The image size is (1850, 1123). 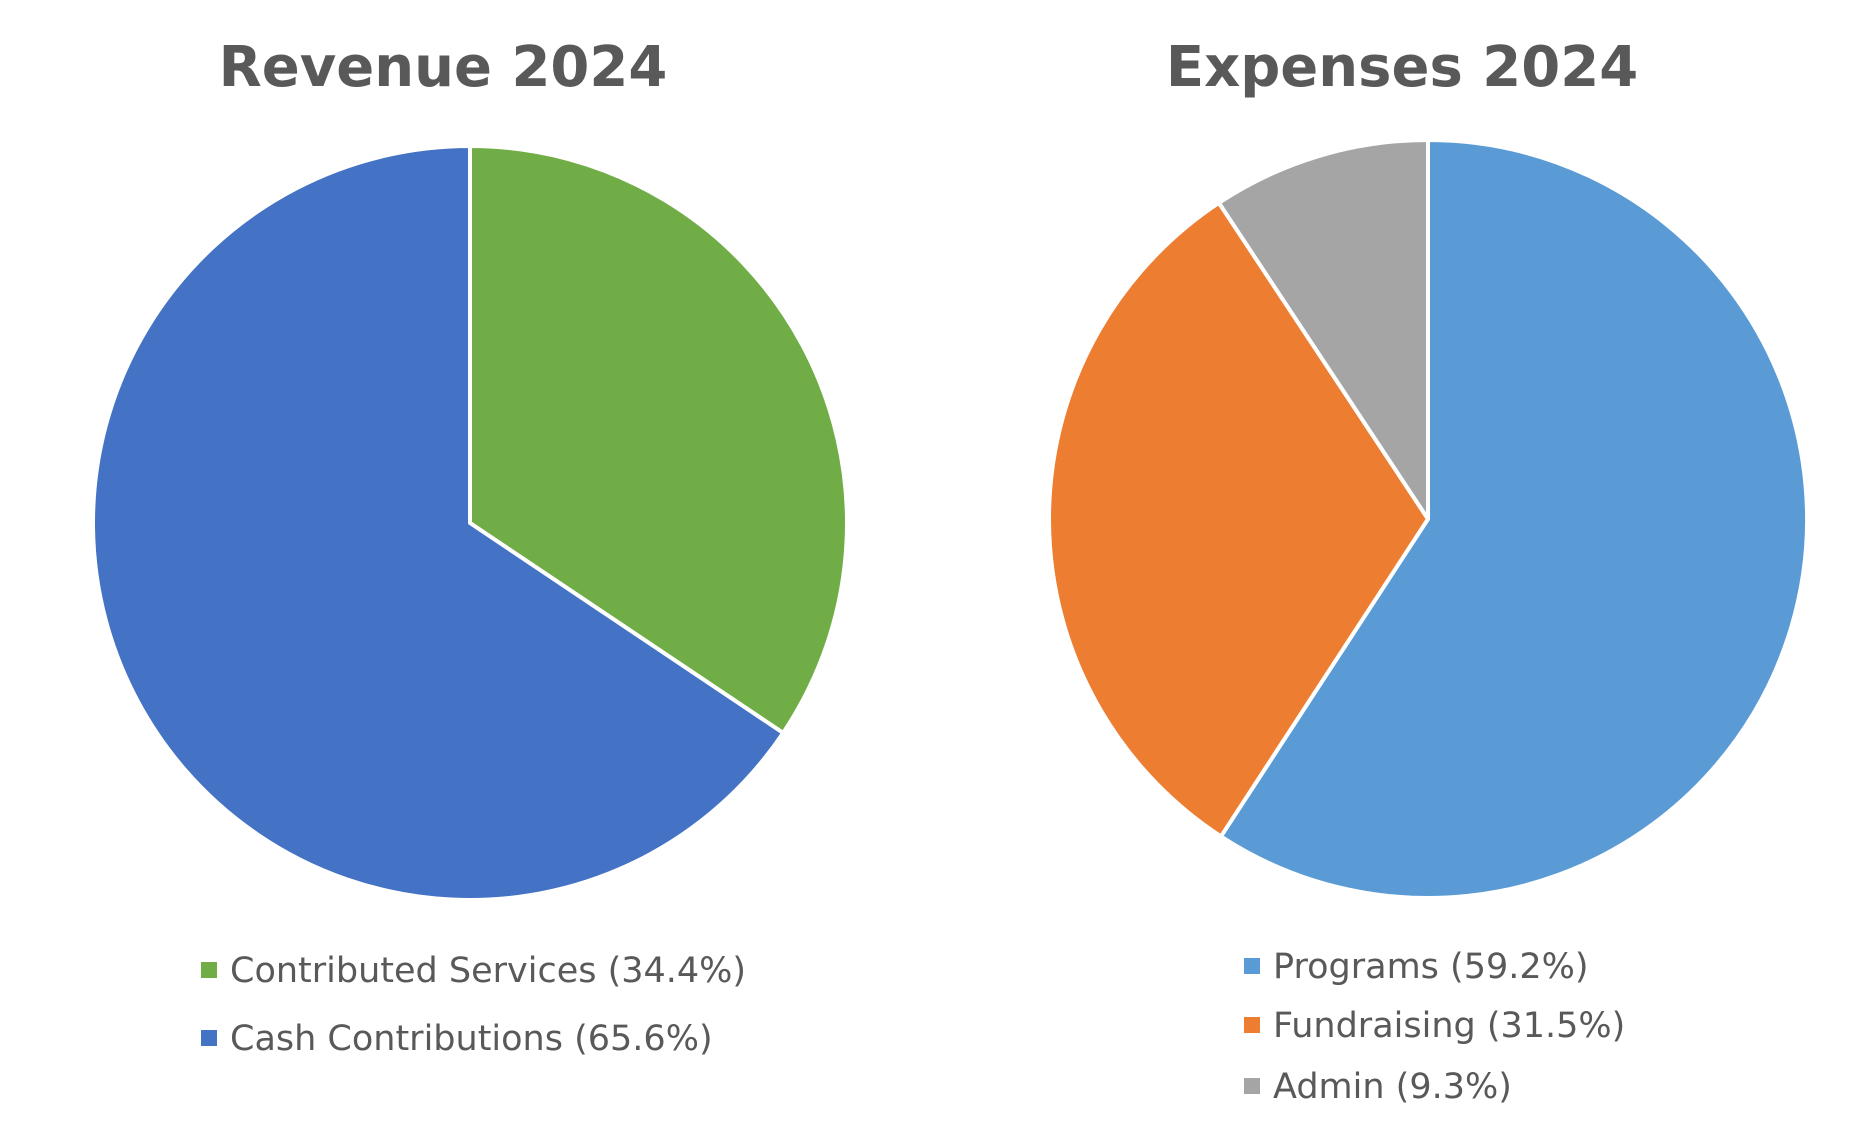 What do you see at coordinates (1449, 1026) in the screenshot?
I see `legend-label-fundraising: Fundraising (31.5%)` at bounding box center [1449, 1026].